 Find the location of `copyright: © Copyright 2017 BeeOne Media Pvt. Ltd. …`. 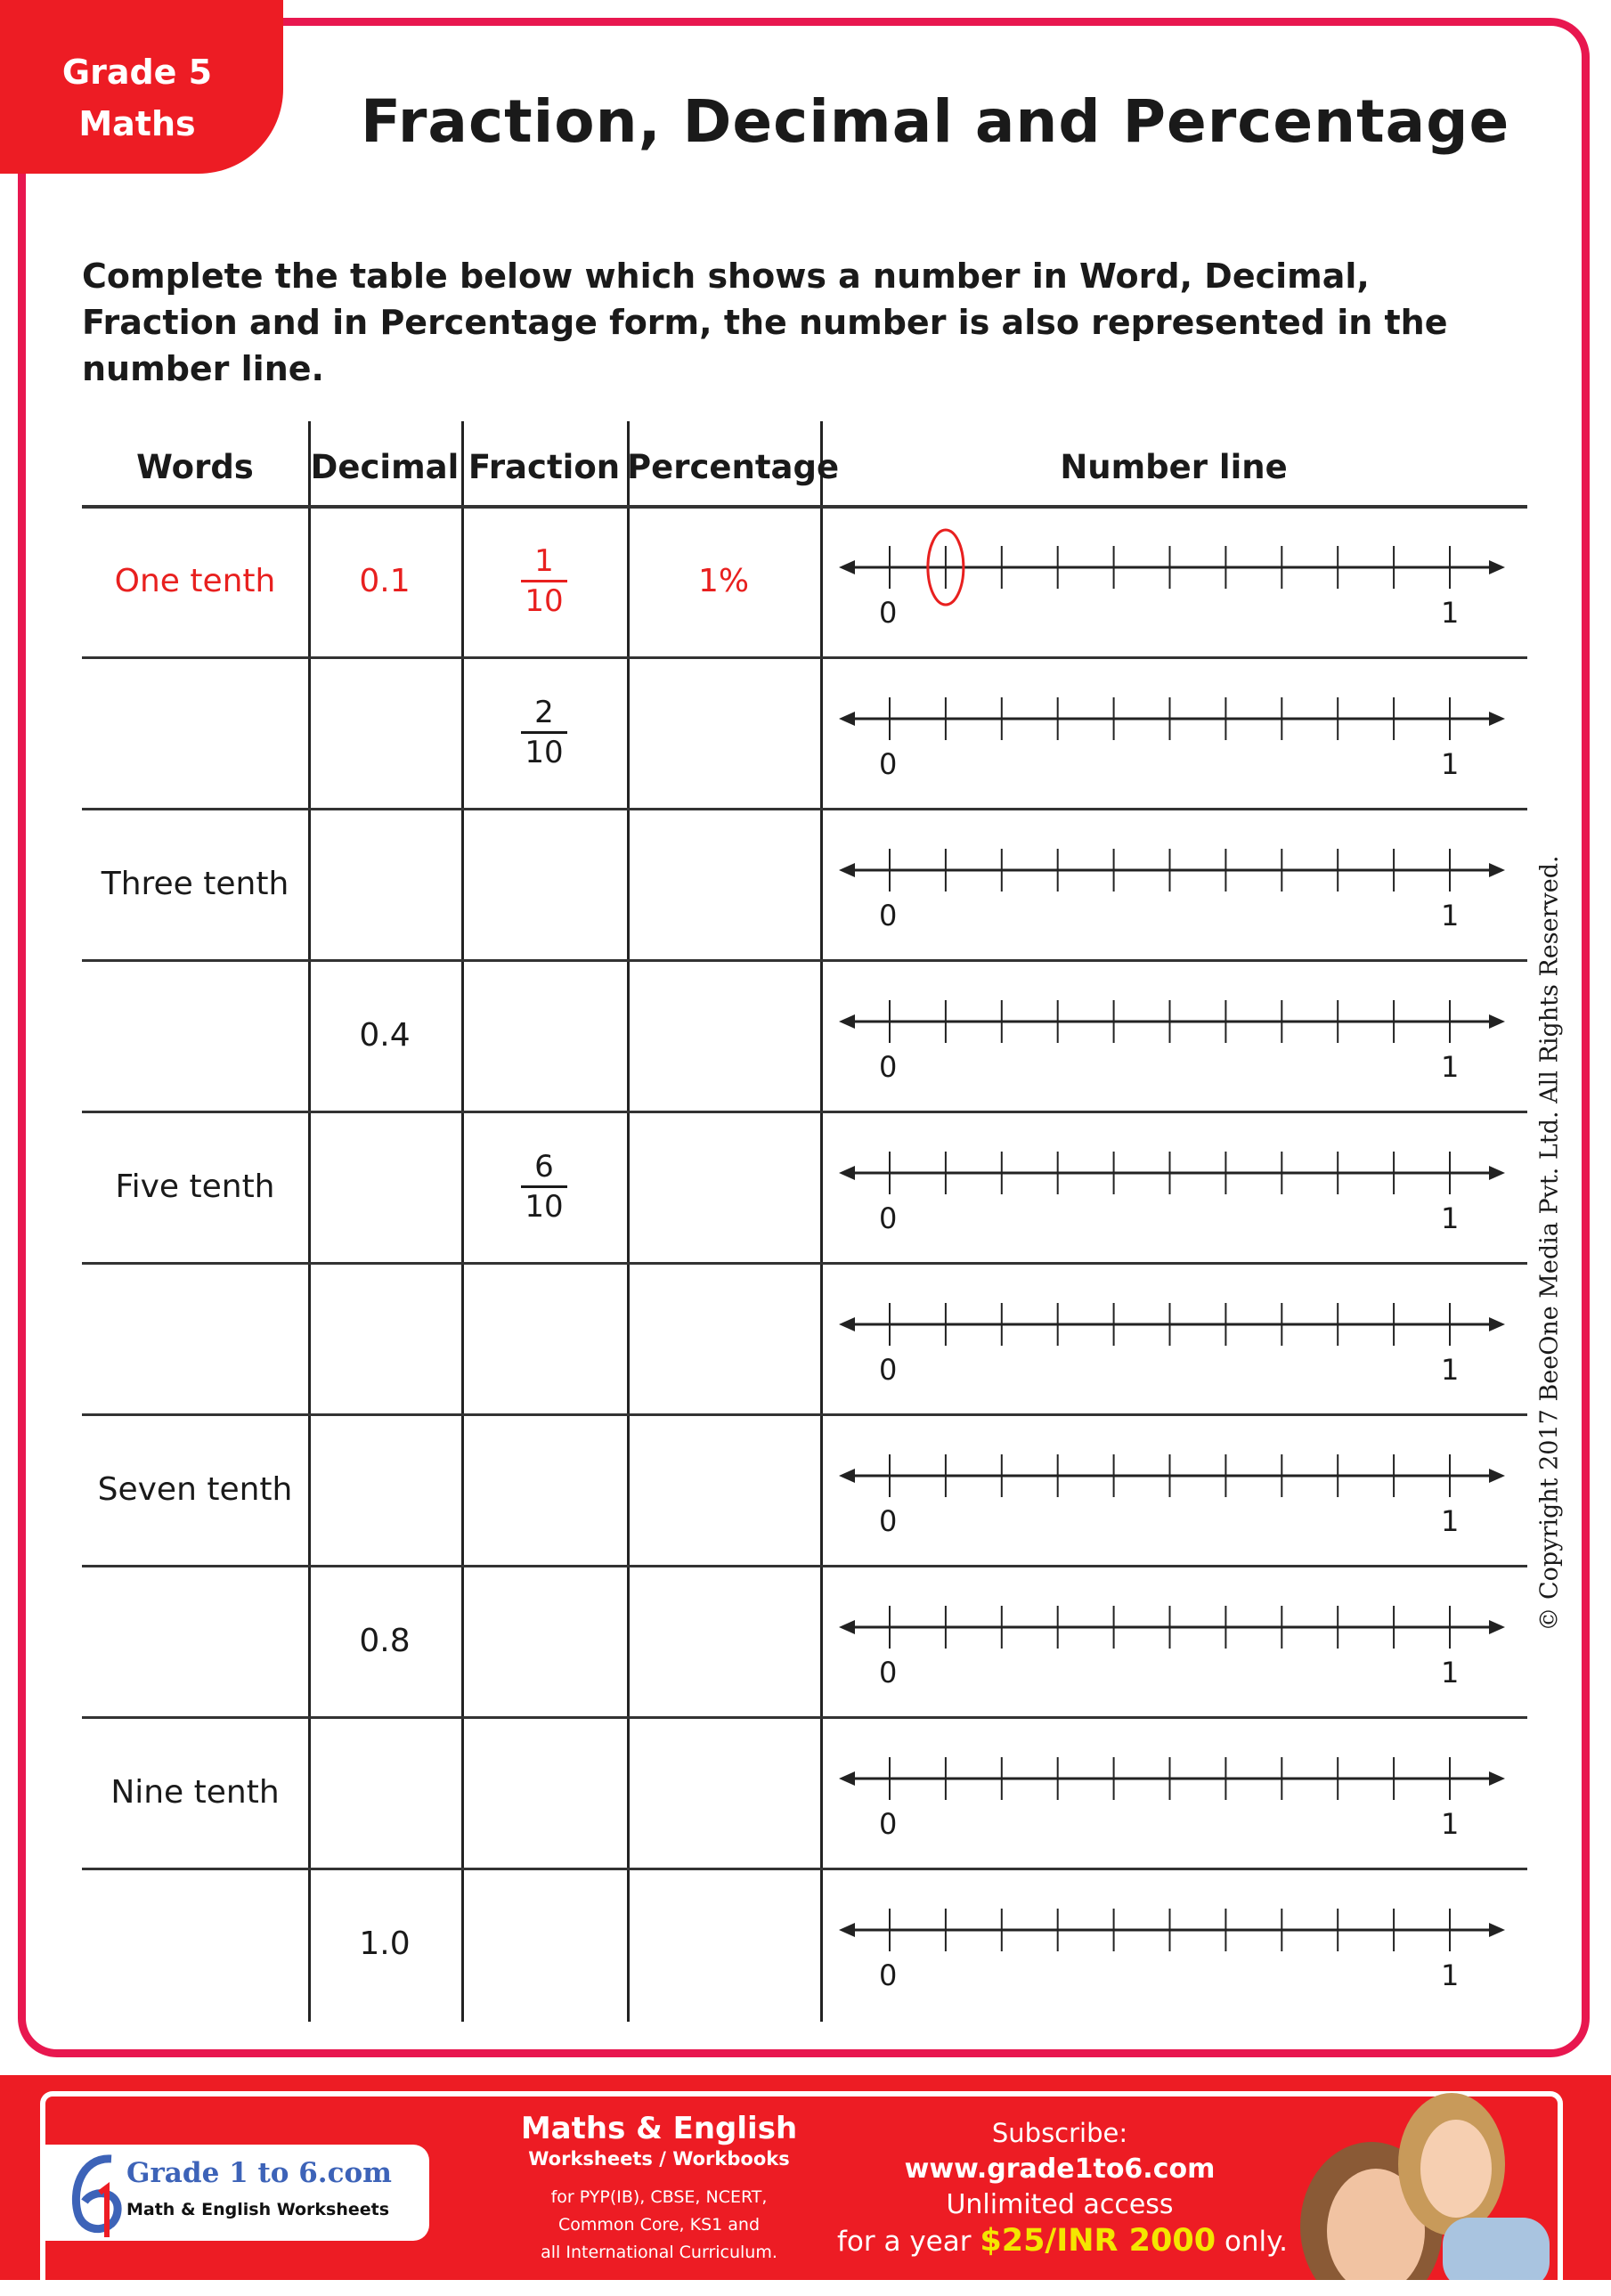

copyright: © Copyright 2017 BeeOne Media Pvt. Ltd. … is located at coordinates (1549, 1243).